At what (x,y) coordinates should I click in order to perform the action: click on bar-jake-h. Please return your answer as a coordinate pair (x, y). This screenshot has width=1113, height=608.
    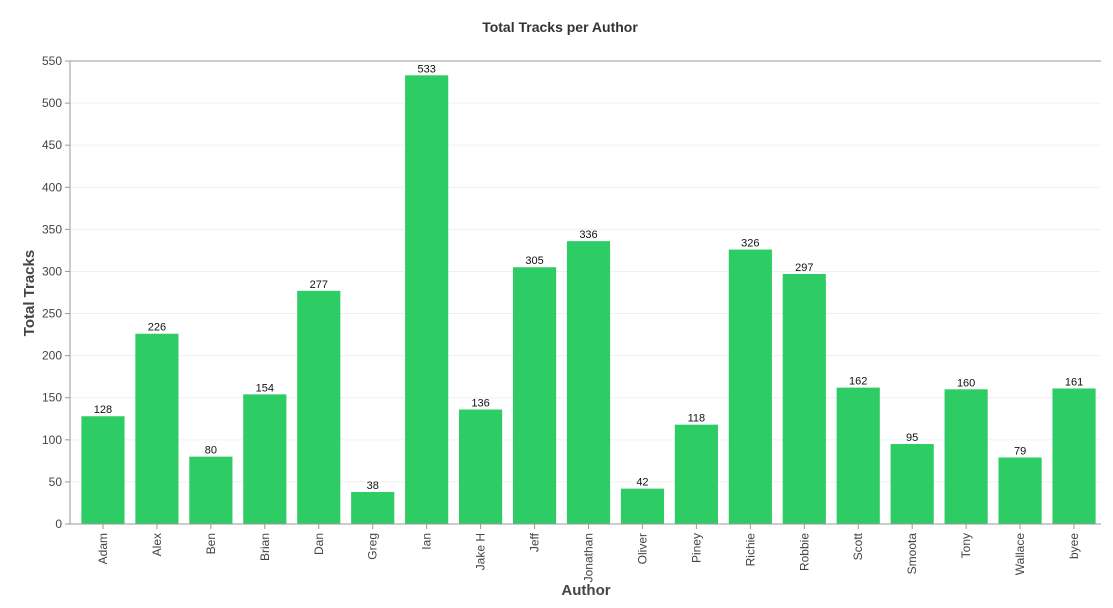
    Looking at the image, I should click on (481, 466).